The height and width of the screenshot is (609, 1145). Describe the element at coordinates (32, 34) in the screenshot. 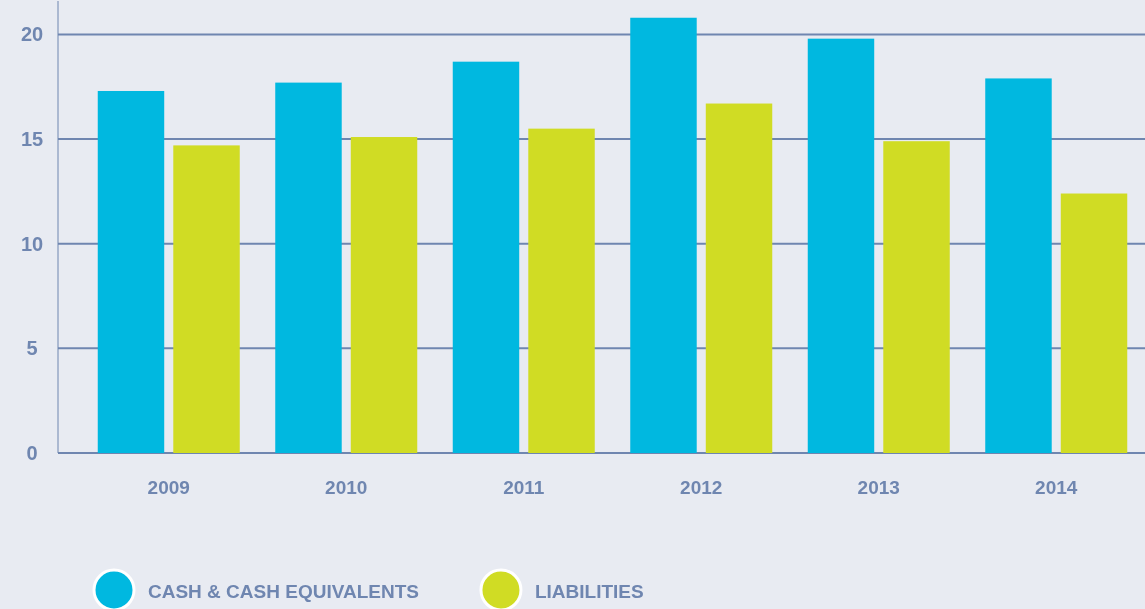

I see `y-tick-label: 20` at that location.